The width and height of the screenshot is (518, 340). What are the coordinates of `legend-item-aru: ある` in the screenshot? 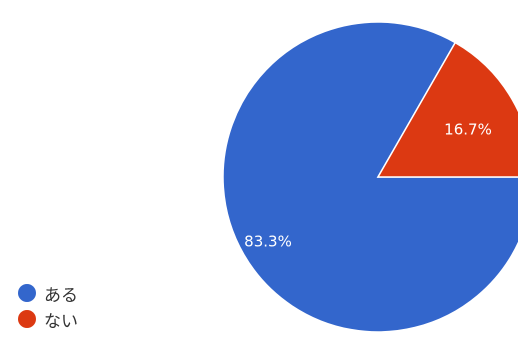 It's located at (78, 293).